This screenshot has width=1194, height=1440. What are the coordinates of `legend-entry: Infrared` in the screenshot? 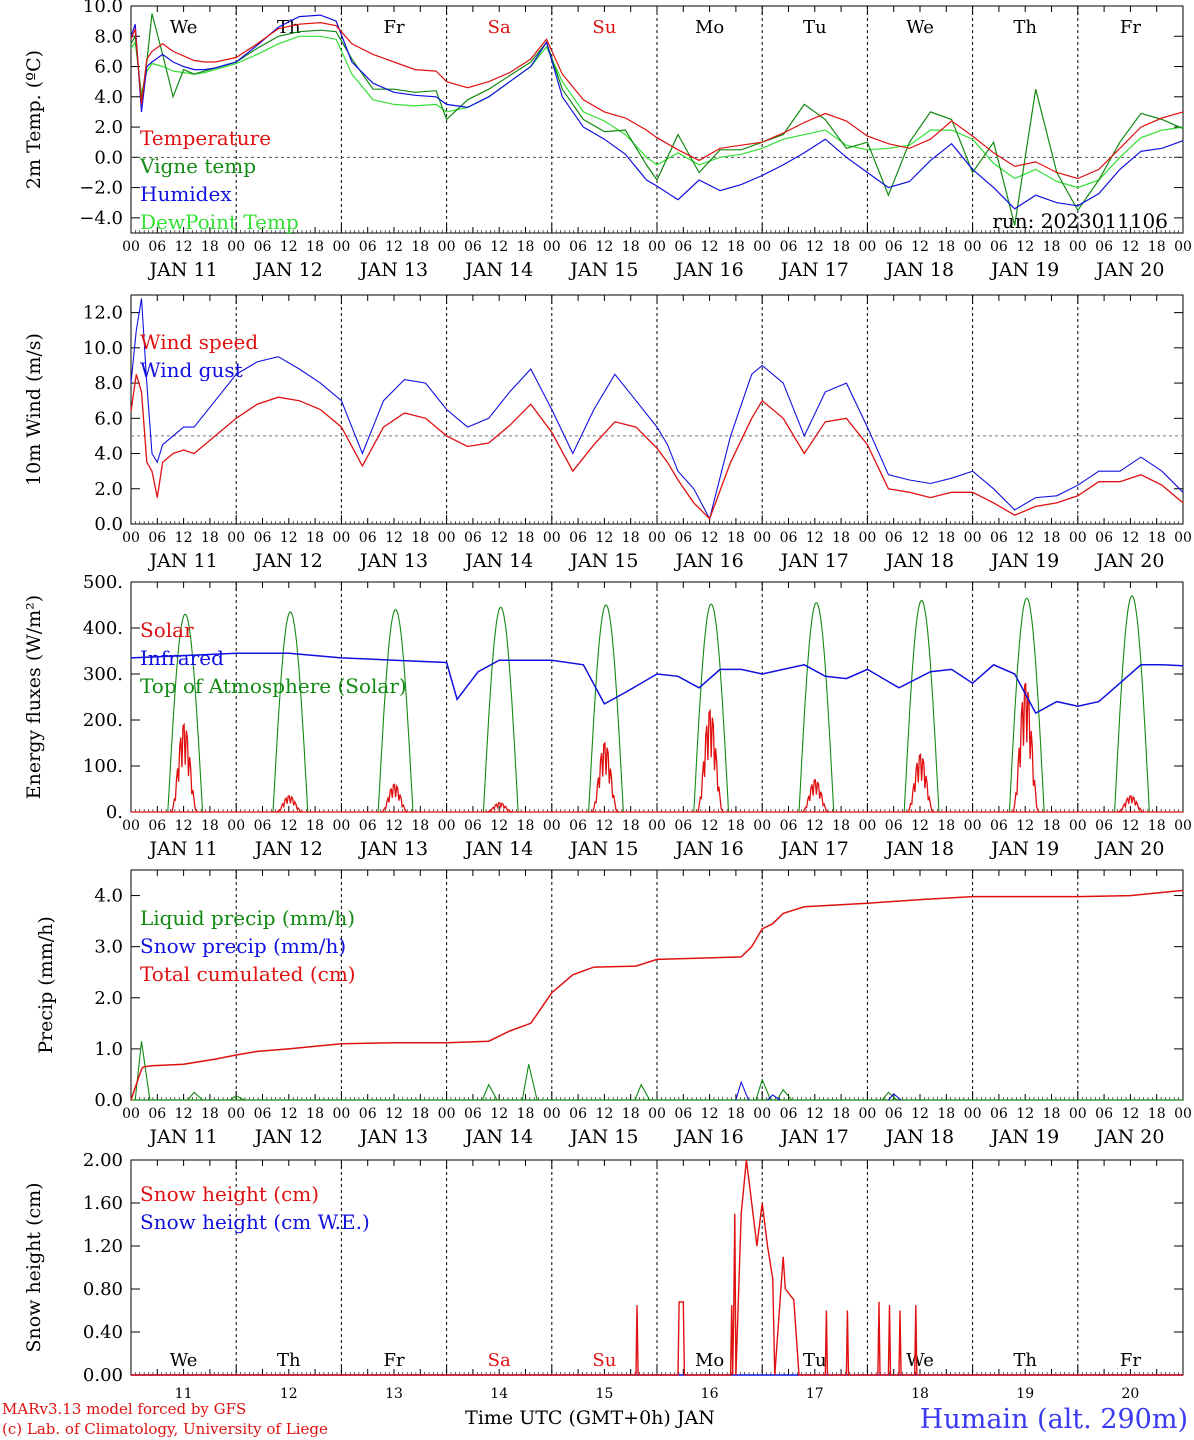 It's located at (182, 658).